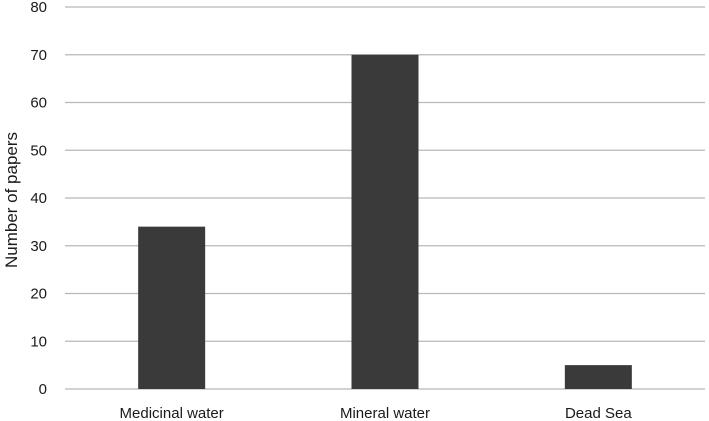 The height and width of the screenshot is (421, 709). Describe the element at coordinates (598, 413) in the screenshot. I see `x-tick-label-dead-sea: Dead Sea` at that location.